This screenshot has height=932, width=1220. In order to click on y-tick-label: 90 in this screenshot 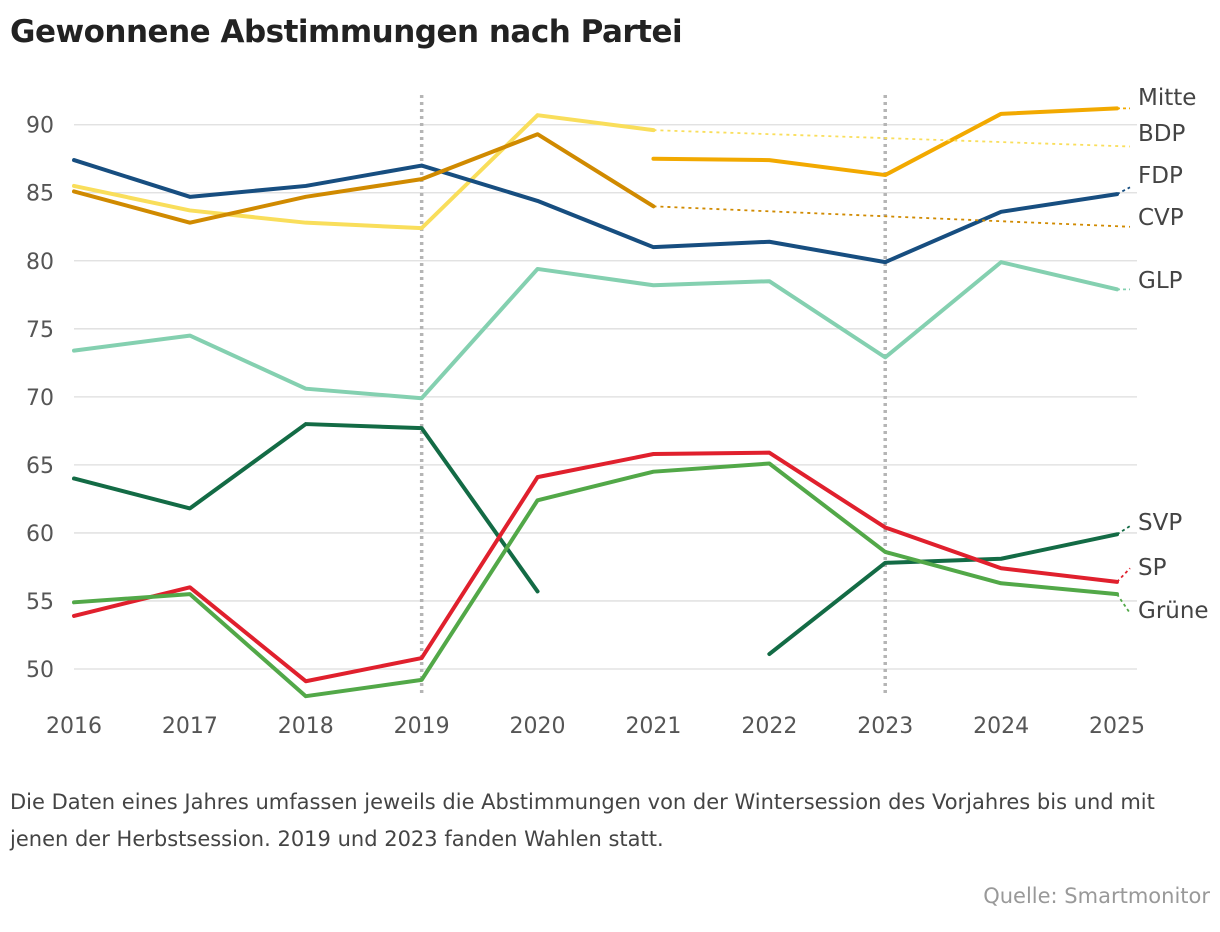, I will do `click(40, 126)`.